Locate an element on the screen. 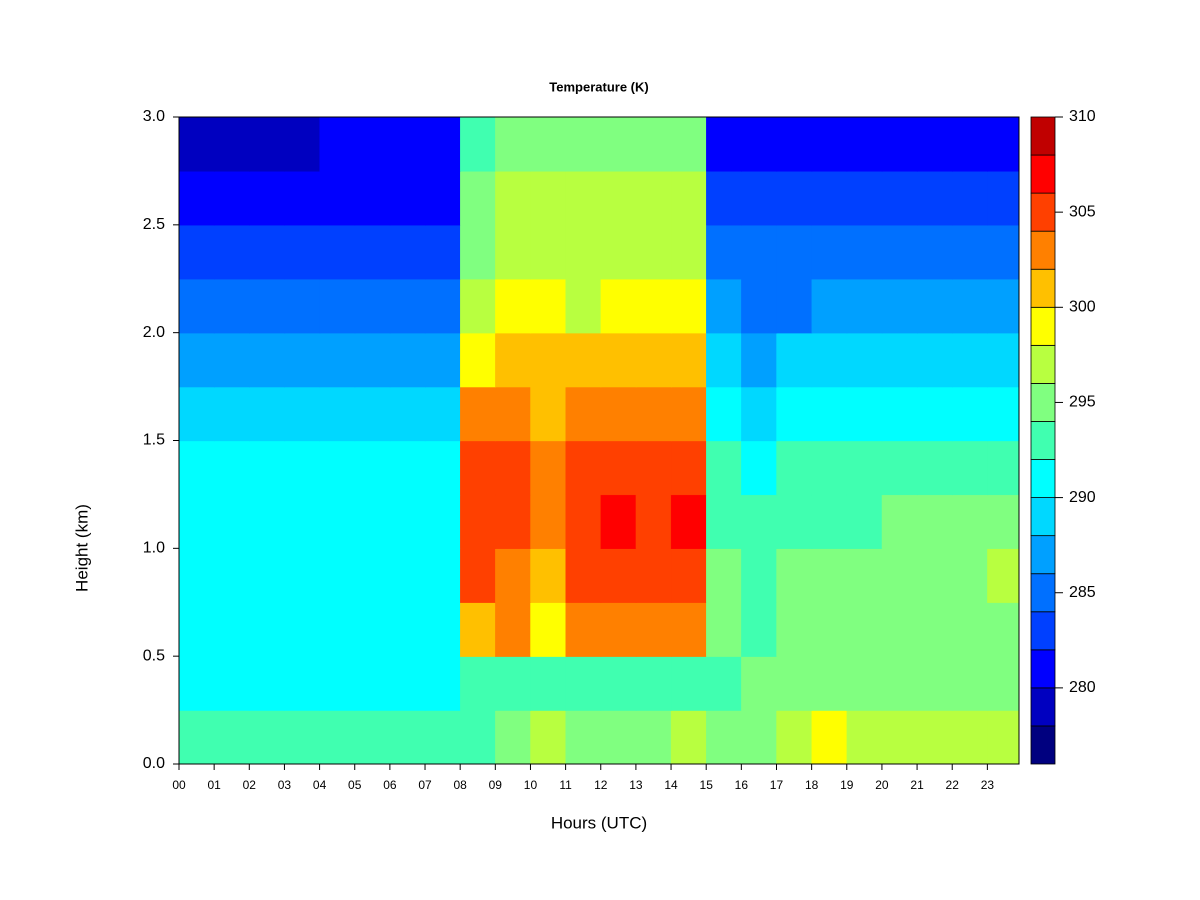 The image size is (1200, 900). x-axis-label: Hours (UTC) is located at coordinates (599, 822).